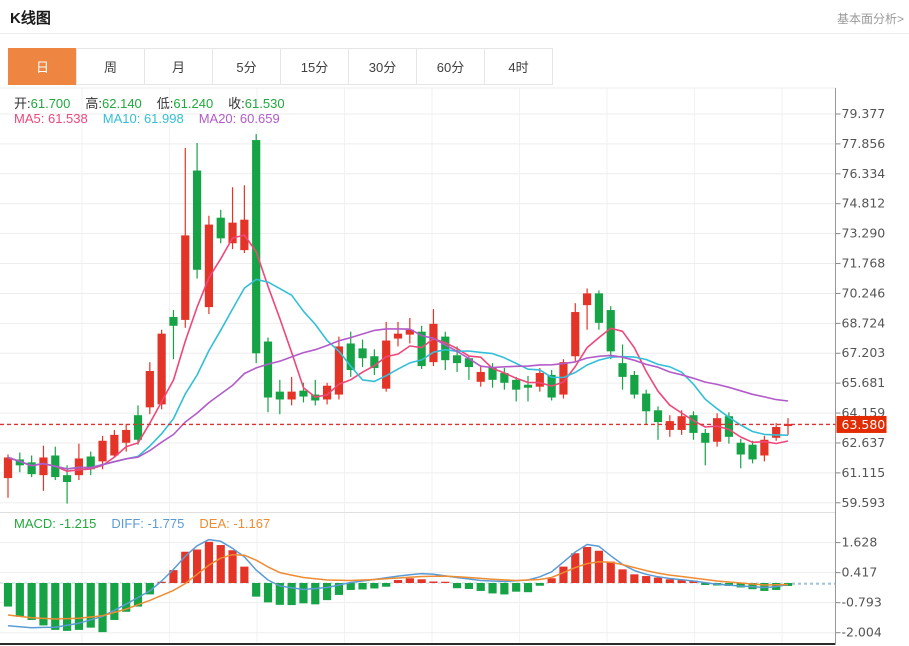 Image resolution: width=909 pixels, height=646 pixels. What do you see at coordinates (864, 173) in the screenshot?
I see `main-y-axis-label: 76.334` at bounding box center [864, 173].